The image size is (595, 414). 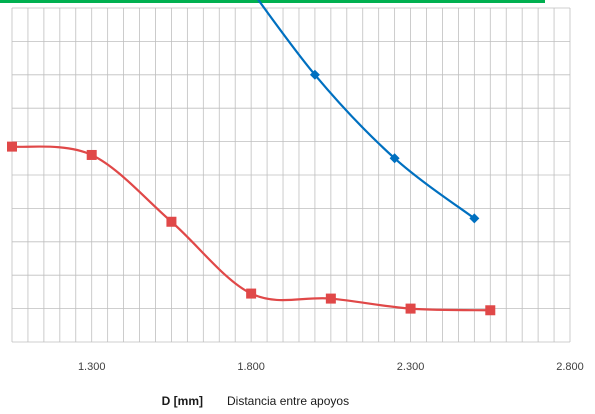 What do you see at coordinates (182, 401) in the screenshot?
I see `x-axis-symbol: D [mm]` at bounding box center [182, 401].